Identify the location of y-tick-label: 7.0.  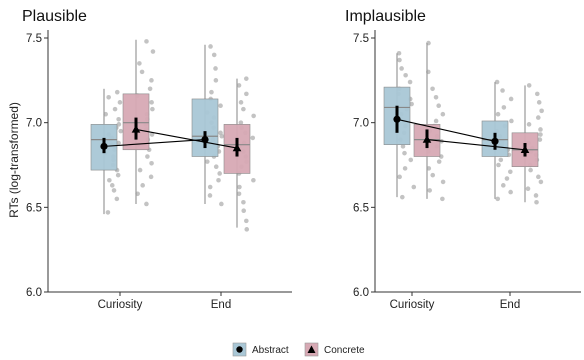
(34, 124).